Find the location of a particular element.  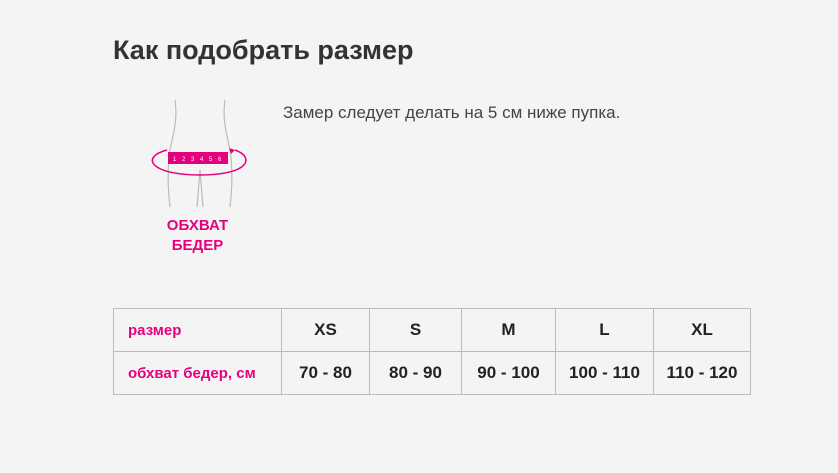

figure-label-line2: БЕДЕР is located at coordinates (197, 245).